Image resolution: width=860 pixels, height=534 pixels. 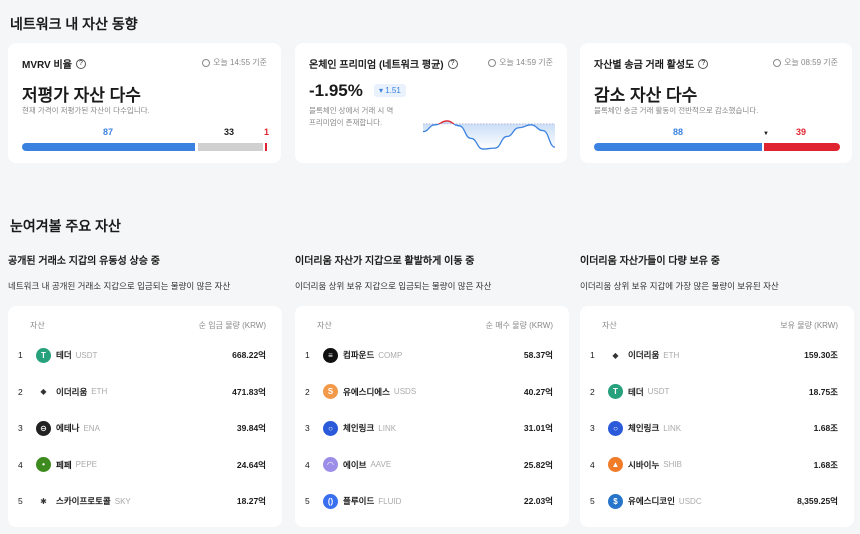 What do you see at coordinates (429, 355) in the screenshot?
I see `table-row: 1 ≡ 컴파운드 COMP 58.37억` at bounding box center [429, 355].